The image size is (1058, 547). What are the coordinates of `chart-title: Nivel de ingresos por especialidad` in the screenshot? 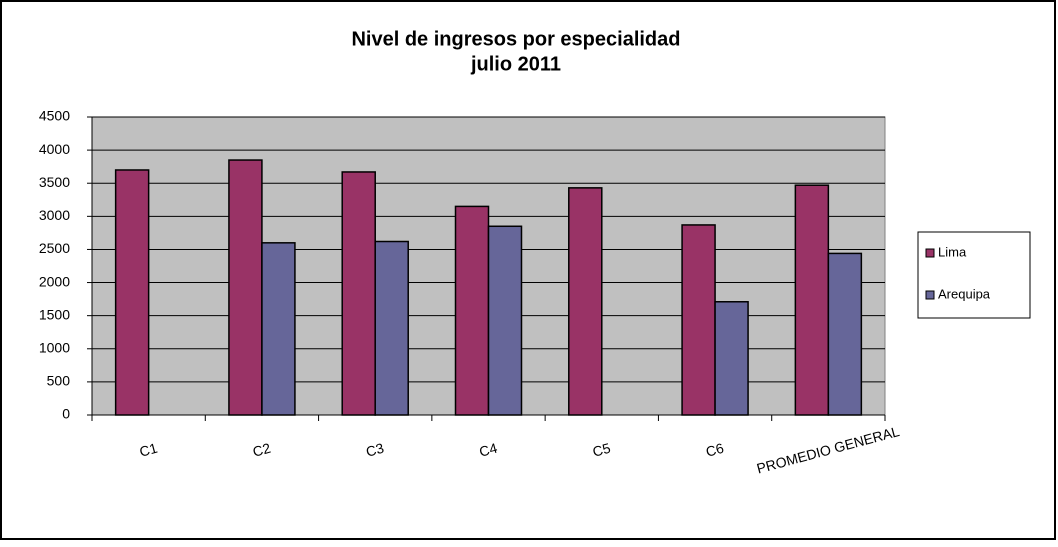 It's located at (515, 39).